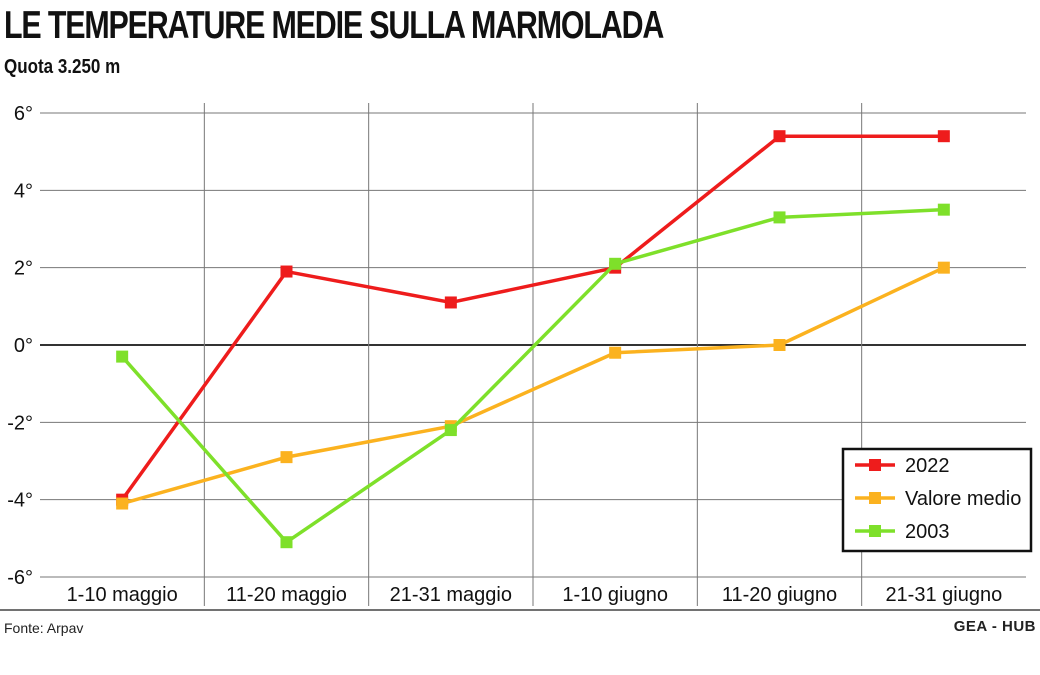  Describe the element at coordinates (927, 532) in the screenshot. I see `legend-label: 2003` at that location.